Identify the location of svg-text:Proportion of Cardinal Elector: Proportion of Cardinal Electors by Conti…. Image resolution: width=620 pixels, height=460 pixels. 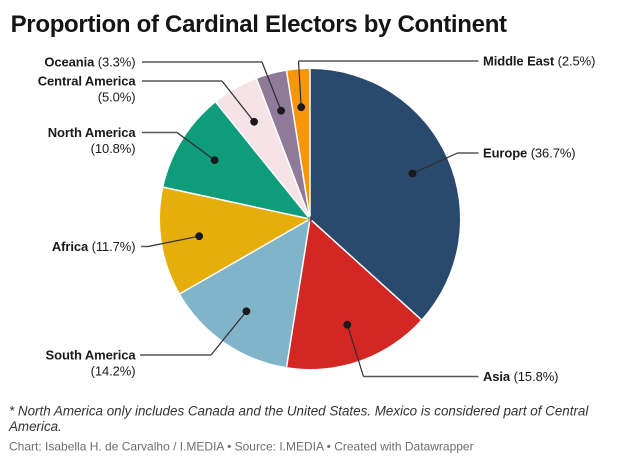
(259, 24).